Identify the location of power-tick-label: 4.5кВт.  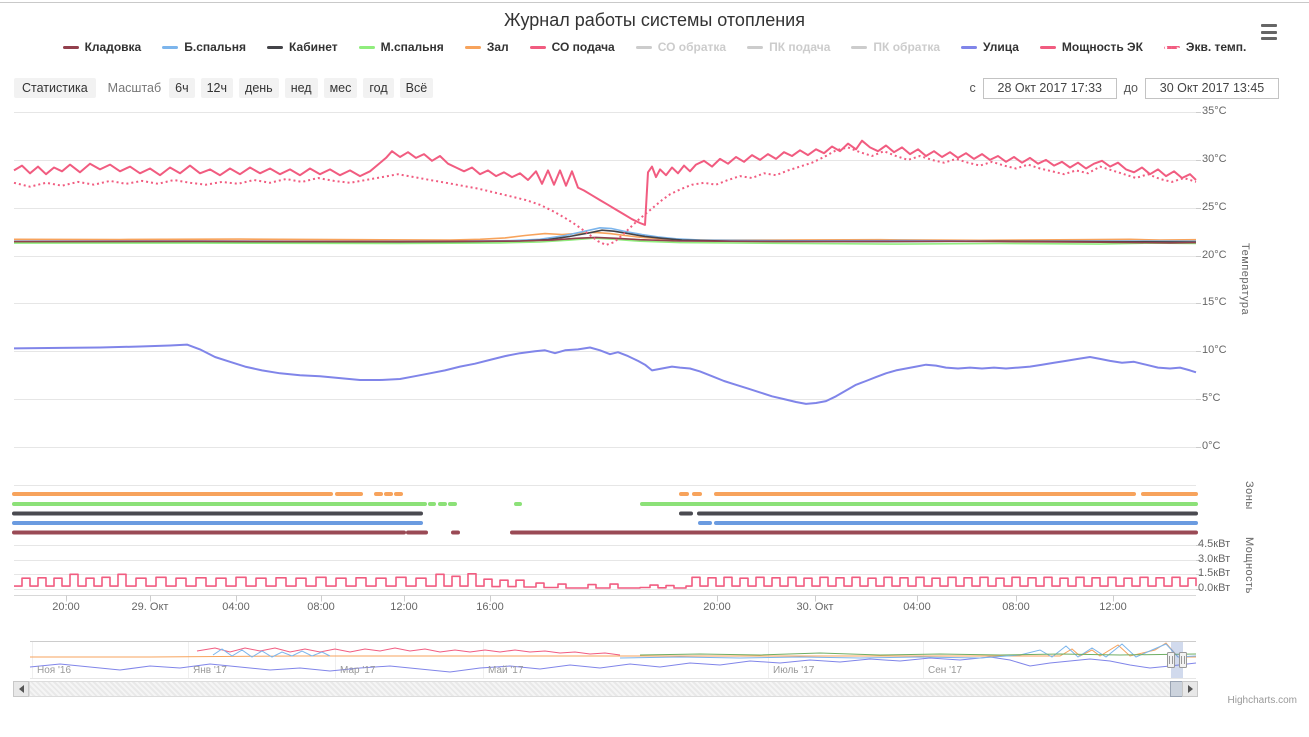
(1214, 543).